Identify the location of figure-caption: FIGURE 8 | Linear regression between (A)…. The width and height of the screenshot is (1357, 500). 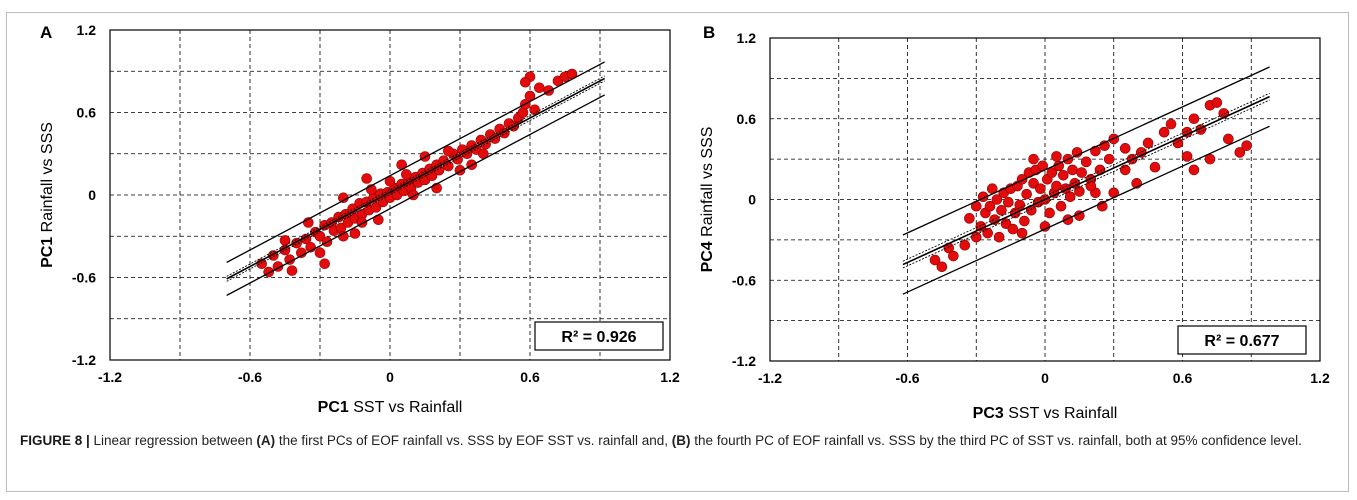
(680, 440).